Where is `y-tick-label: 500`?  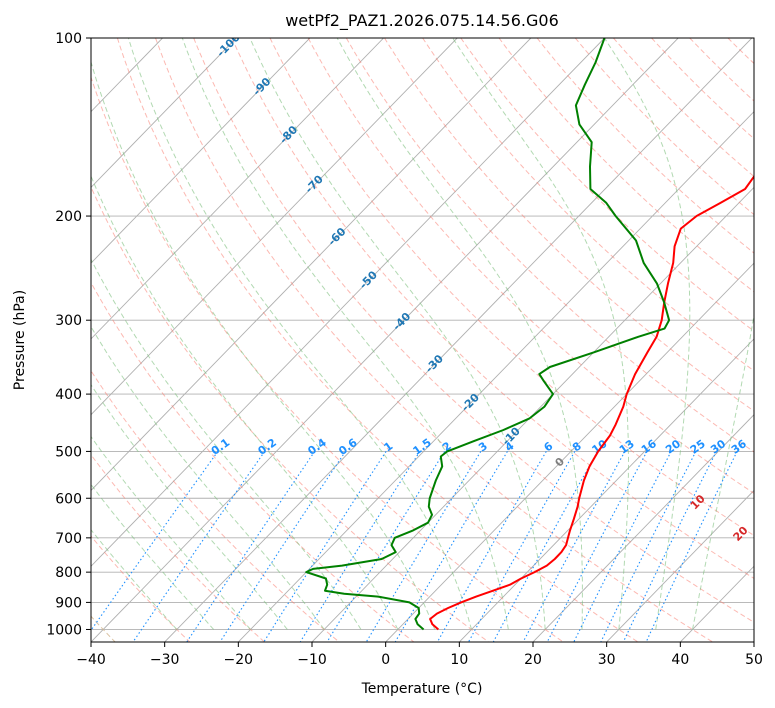
y-tick-label: 500 is located at coordinates (68, 452).